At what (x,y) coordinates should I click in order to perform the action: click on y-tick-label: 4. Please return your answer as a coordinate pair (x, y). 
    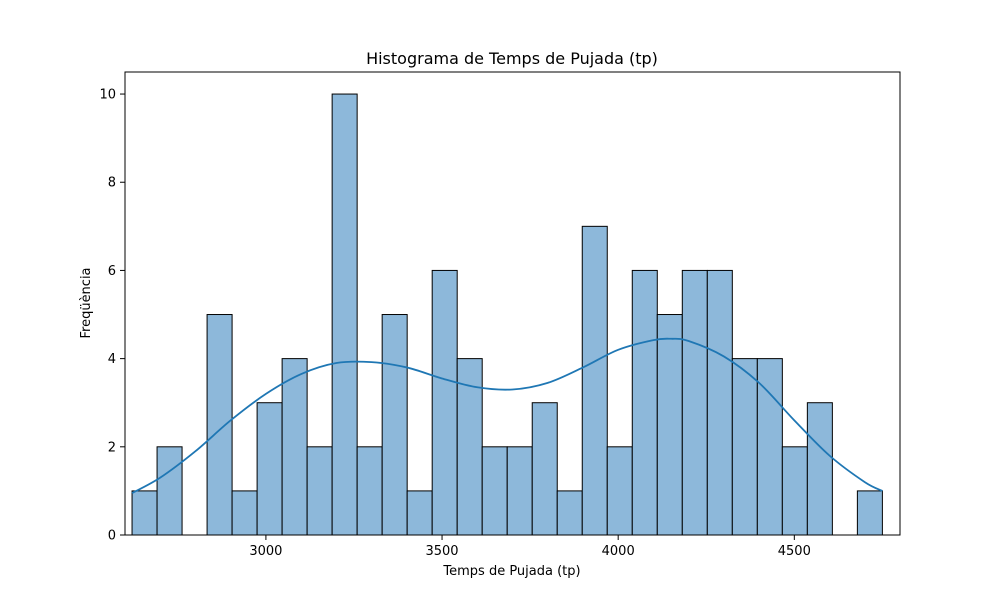
    Looking at the image, I should click on (112, 359).